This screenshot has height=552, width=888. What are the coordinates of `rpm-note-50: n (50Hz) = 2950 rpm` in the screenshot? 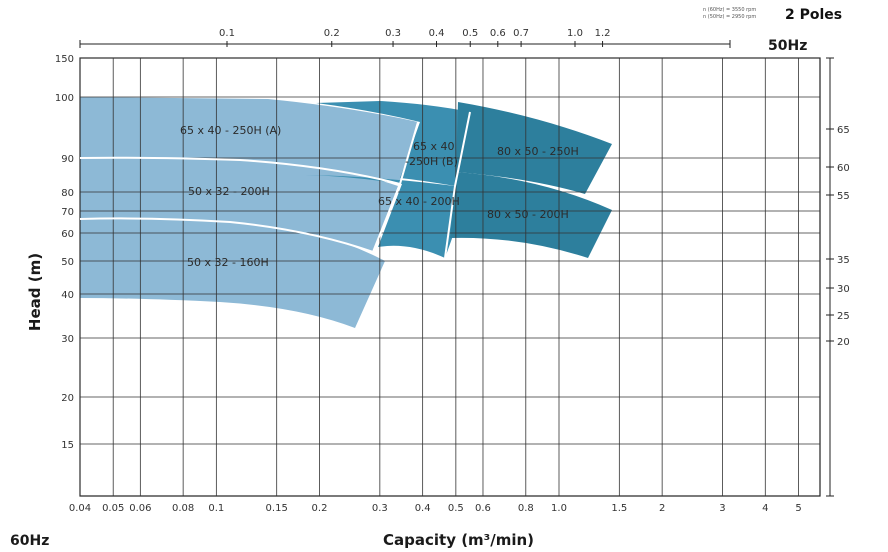 It's located at (729, 17).